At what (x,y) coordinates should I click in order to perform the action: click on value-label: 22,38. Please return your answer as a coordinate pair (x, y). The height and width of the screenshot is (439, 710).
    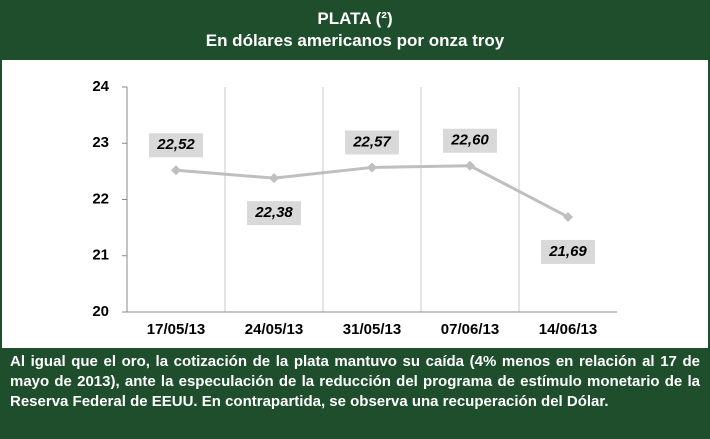
    Looking at the image, I should click on (273, 212).